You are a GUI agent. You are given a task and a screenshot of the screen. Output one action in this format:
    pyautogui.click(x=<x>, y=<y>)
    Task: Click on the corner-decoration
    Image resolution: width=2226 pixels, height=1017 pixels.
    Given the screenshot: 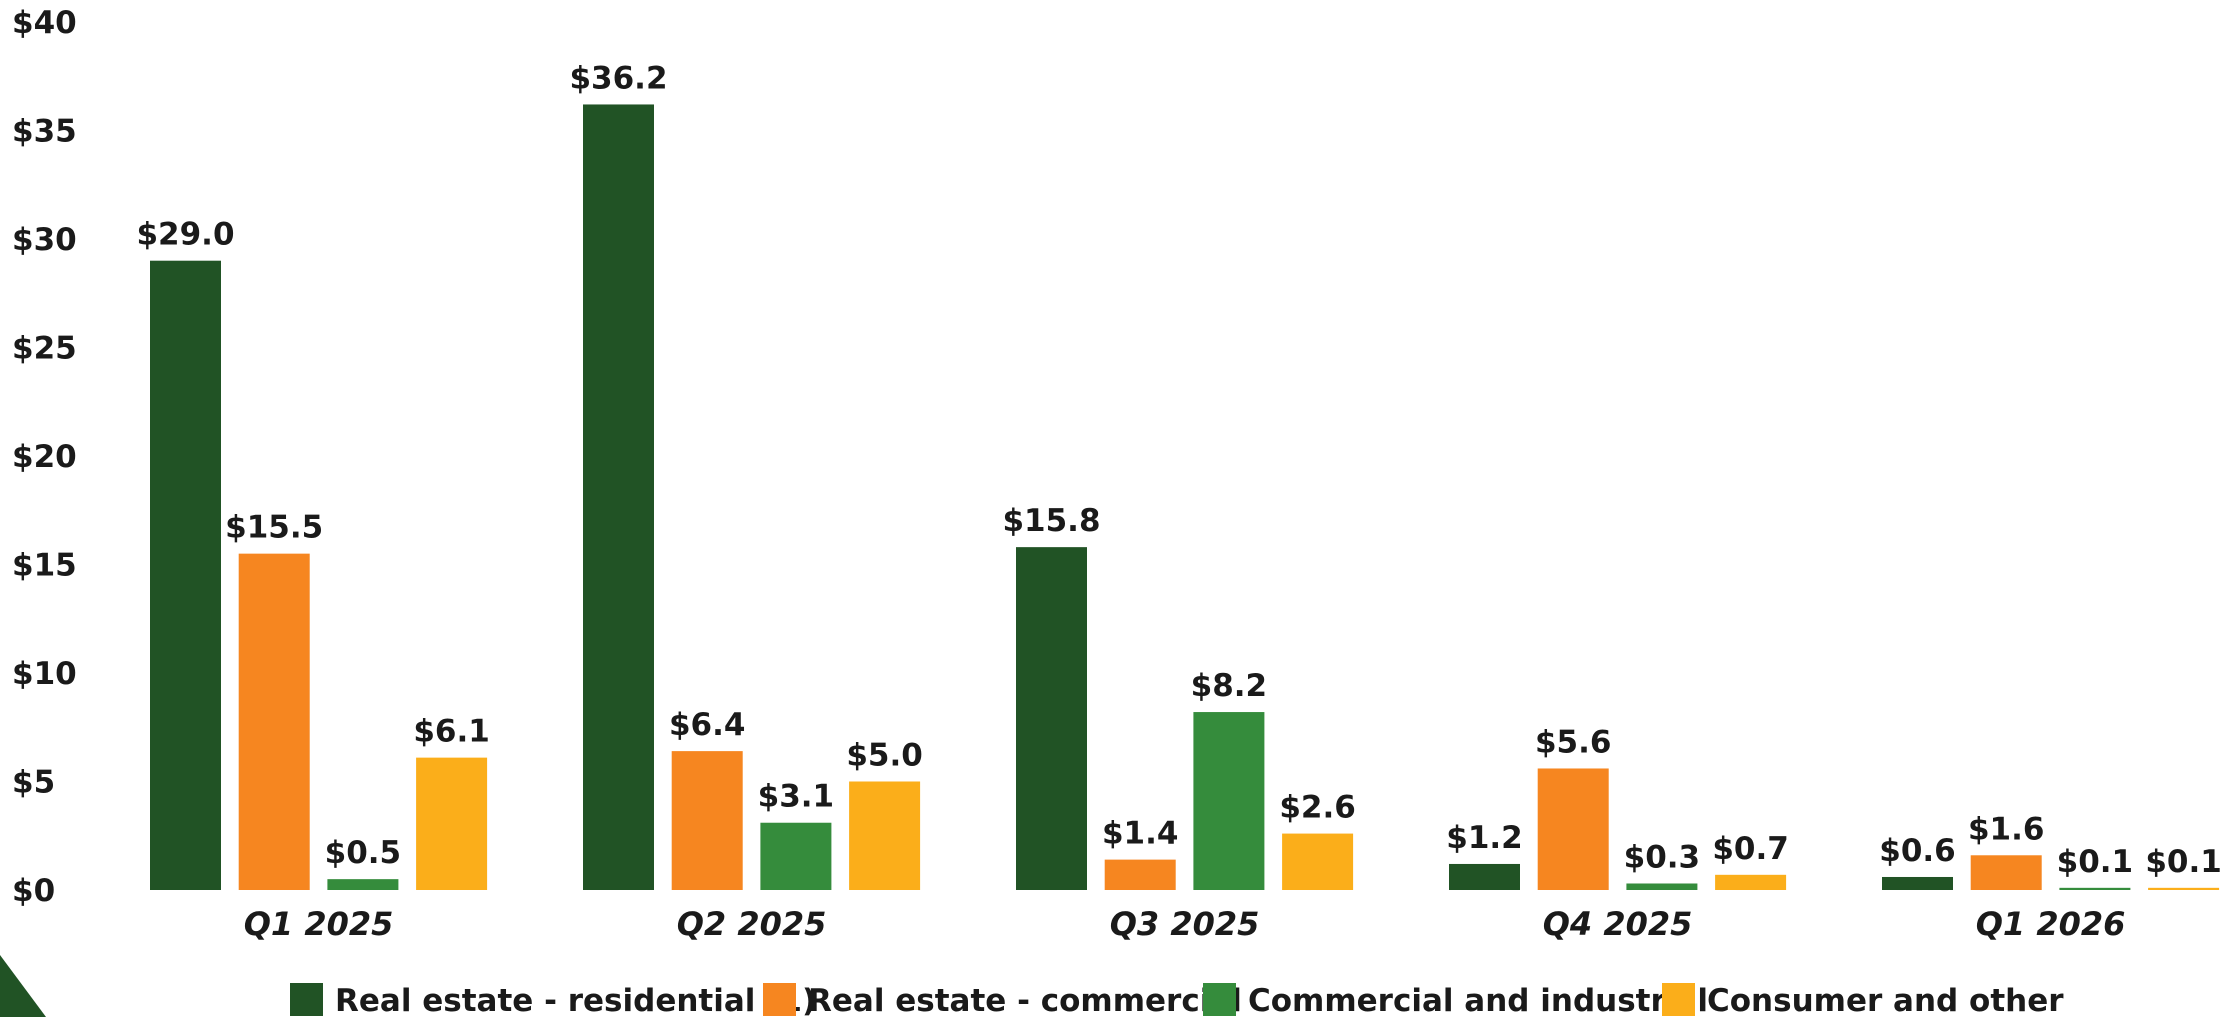 What is the action you would take?
    pyautogui.click(x=23, y=986)
    